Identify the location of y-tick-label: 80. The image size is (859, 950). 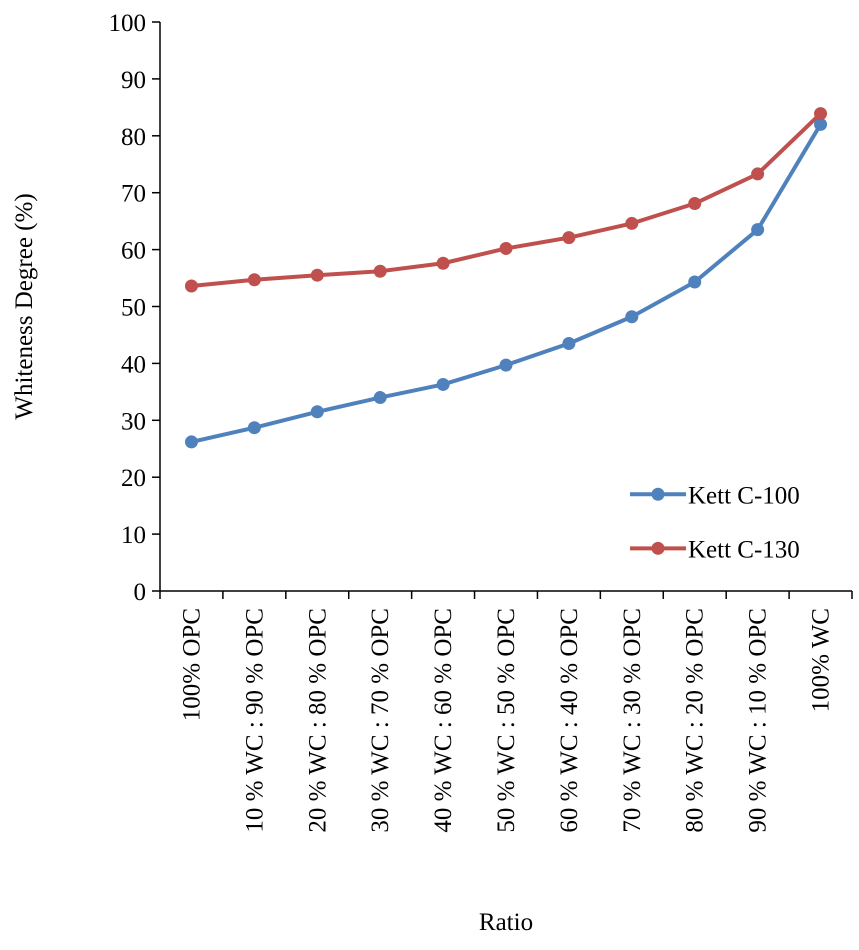
(133, 137).